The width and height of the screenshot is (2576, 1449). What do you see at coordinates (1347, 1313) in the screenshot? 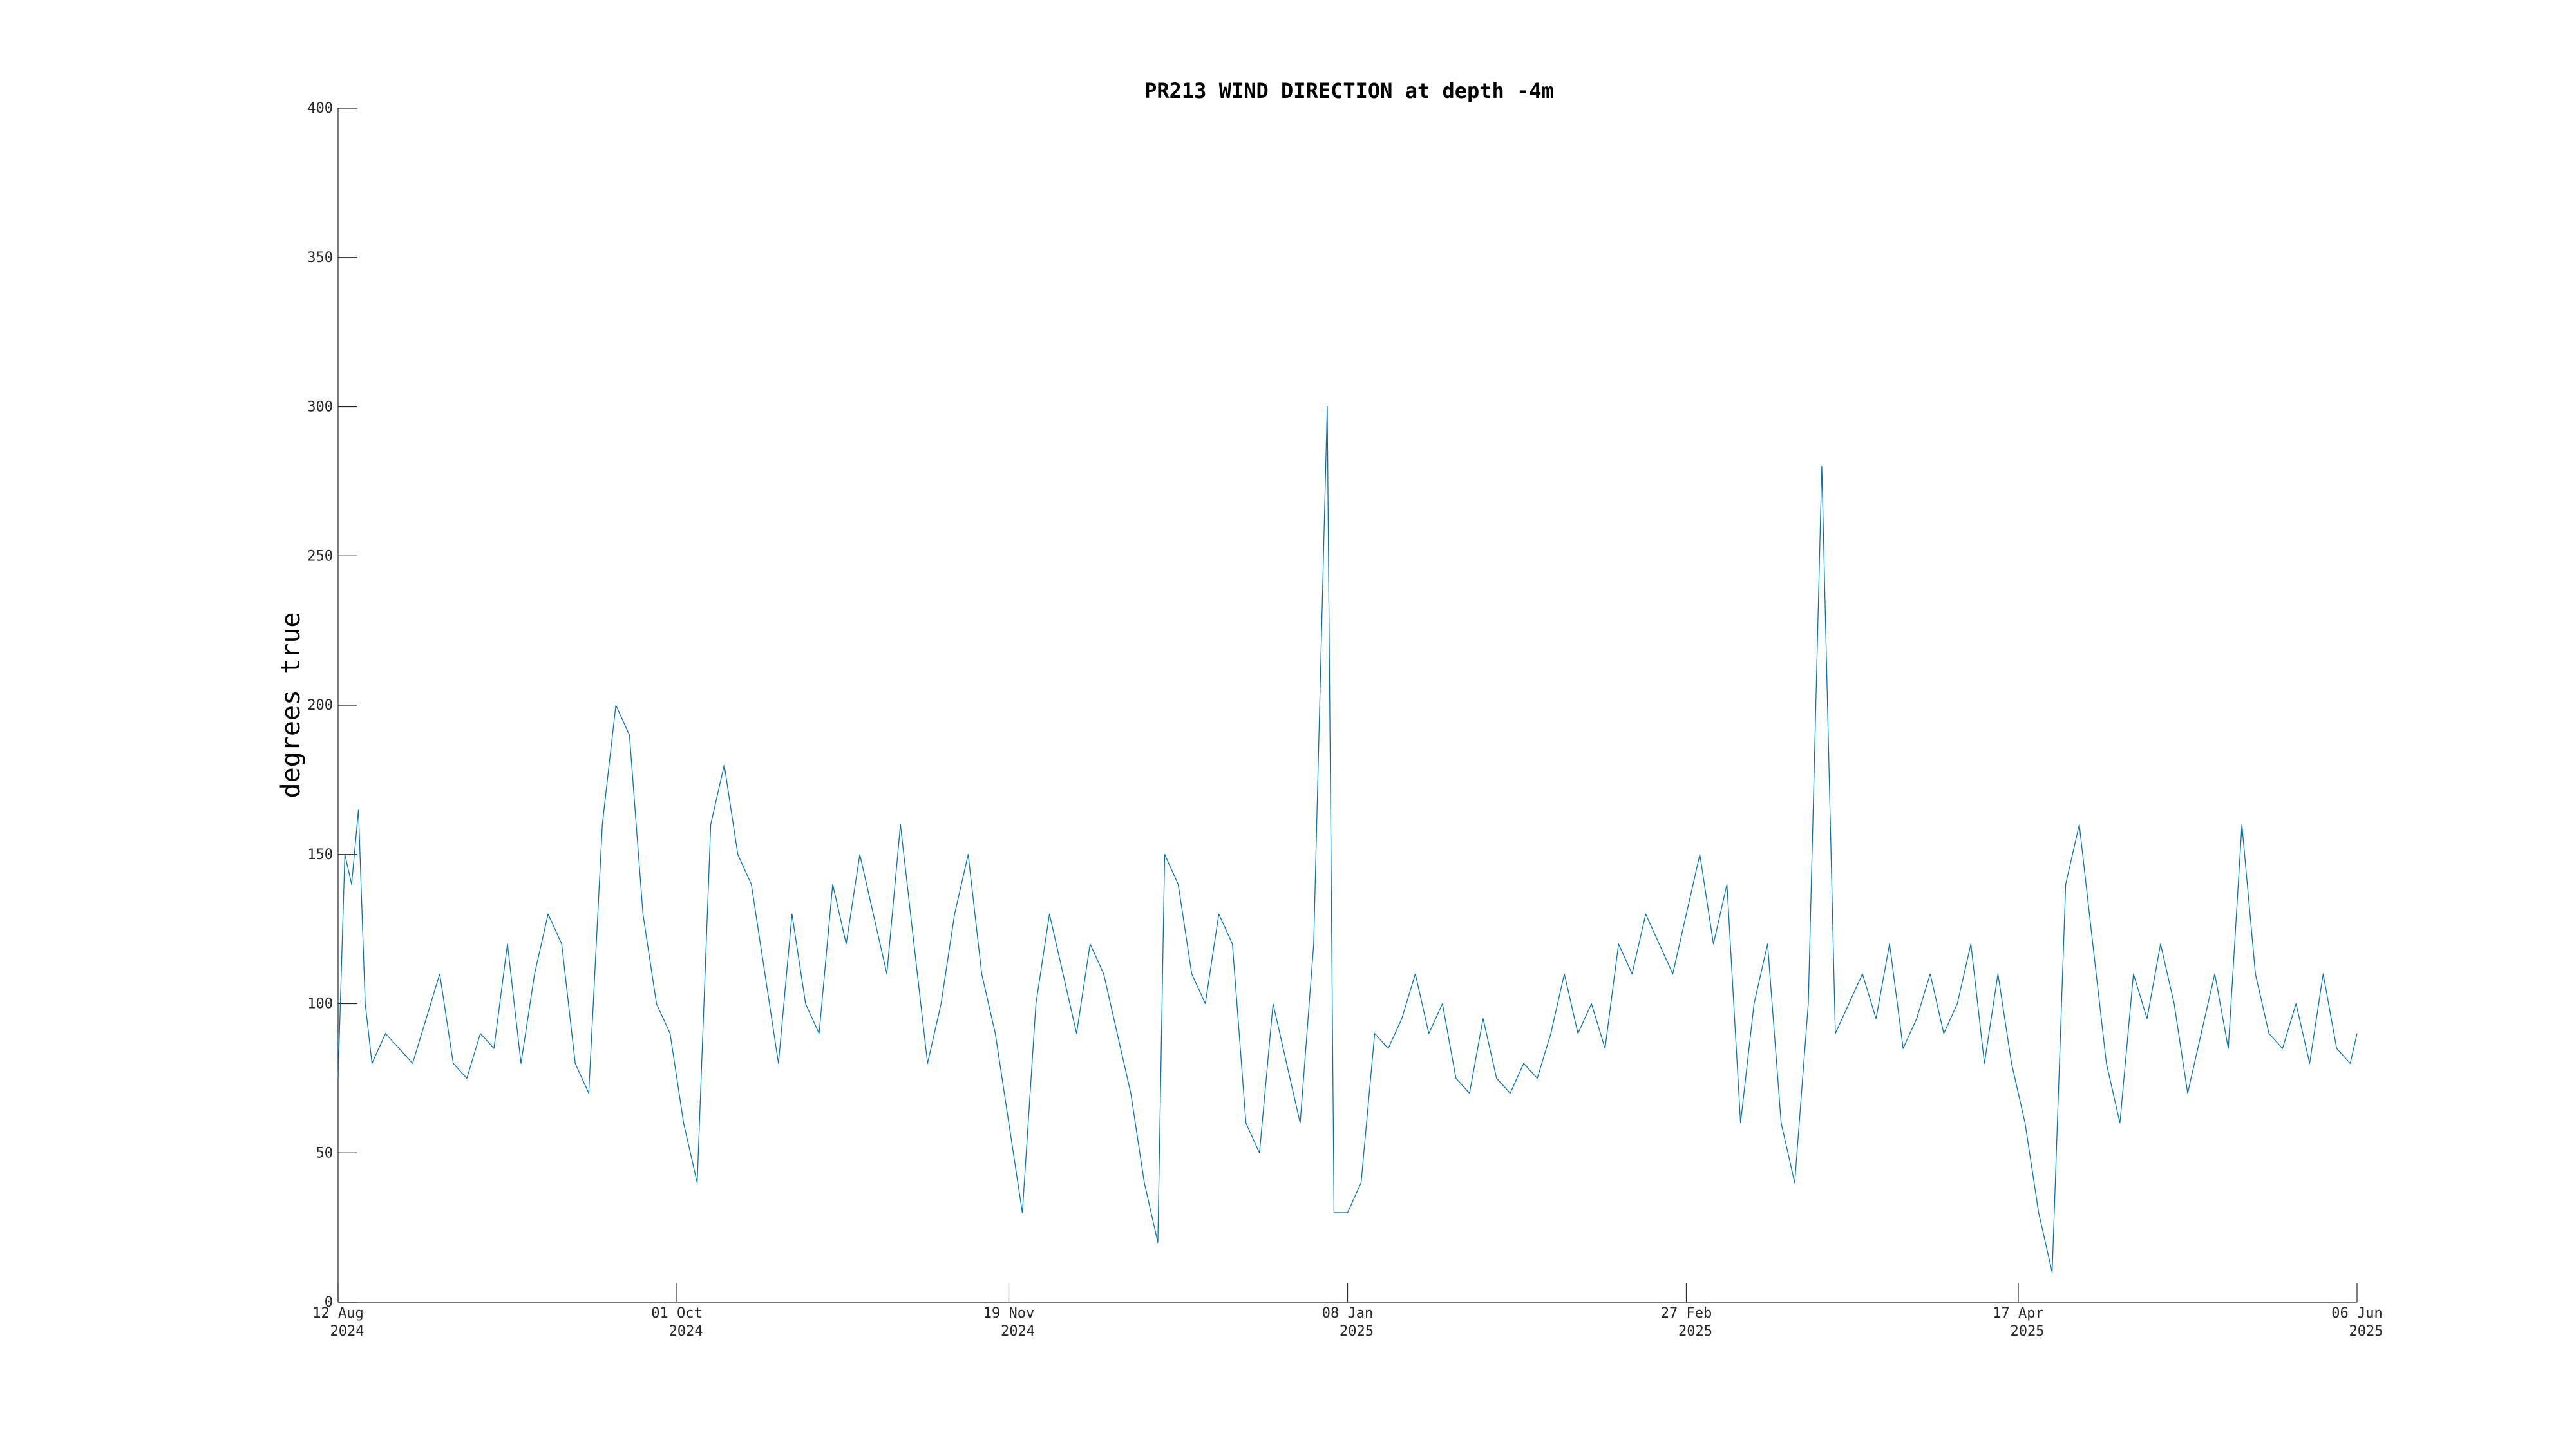
I see `x-tick-label-day: 08 Jan` at bounding box center [1347, 1313].